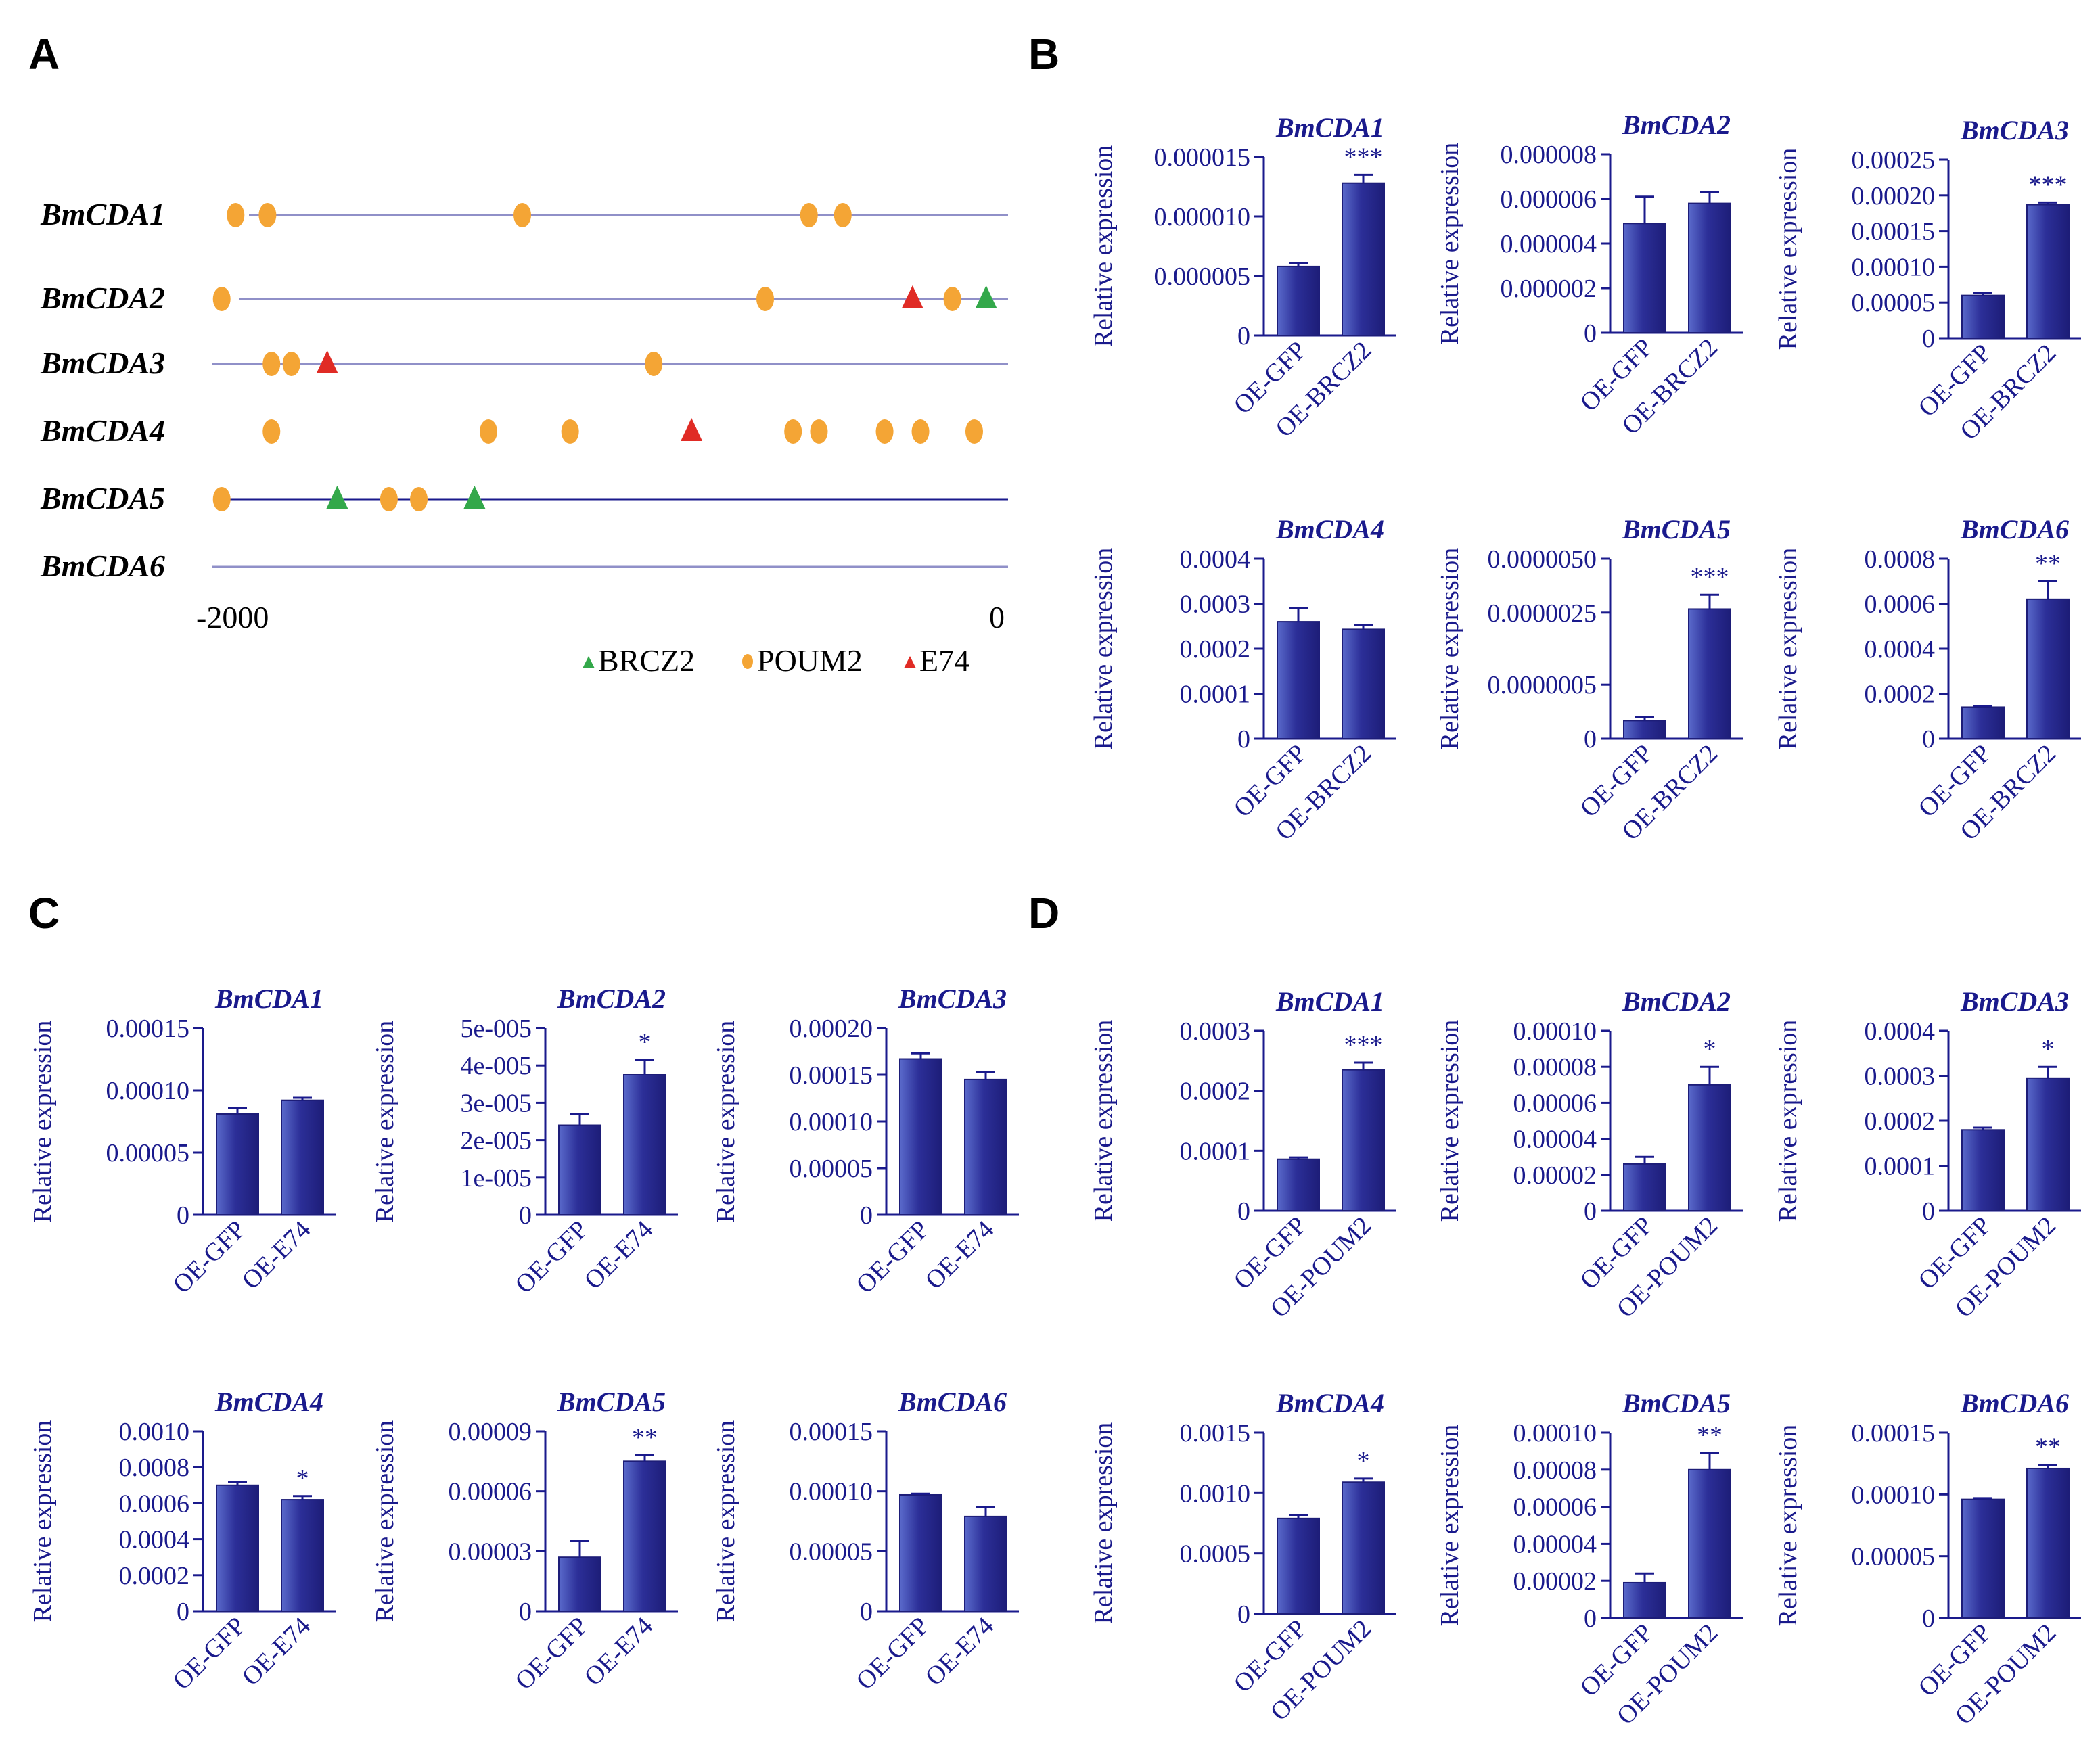 The image size is (2100, 1760). What do you see at coordinates (103, 566) in the screenshot?
I see `promoter-gene-label: BmCDA6` at bounding box center [103, 566].